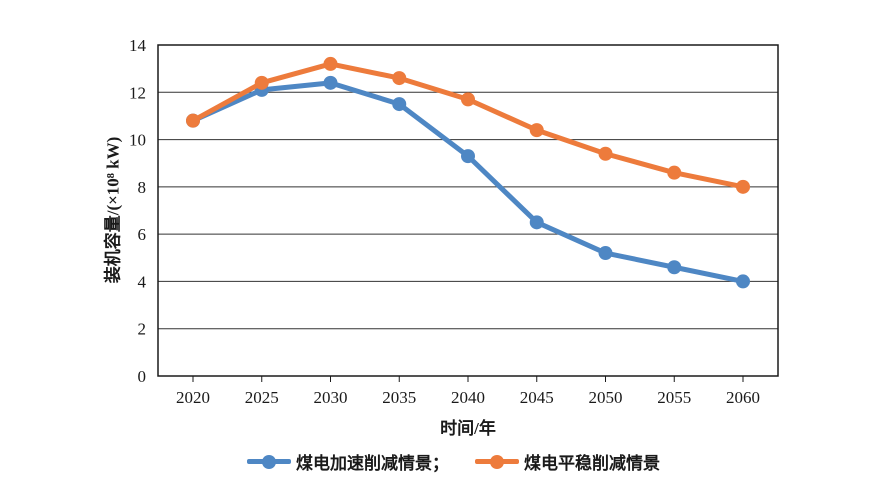 The image size is (879, 501). I want to click on y-tick-label: 10, so click(137, 140).